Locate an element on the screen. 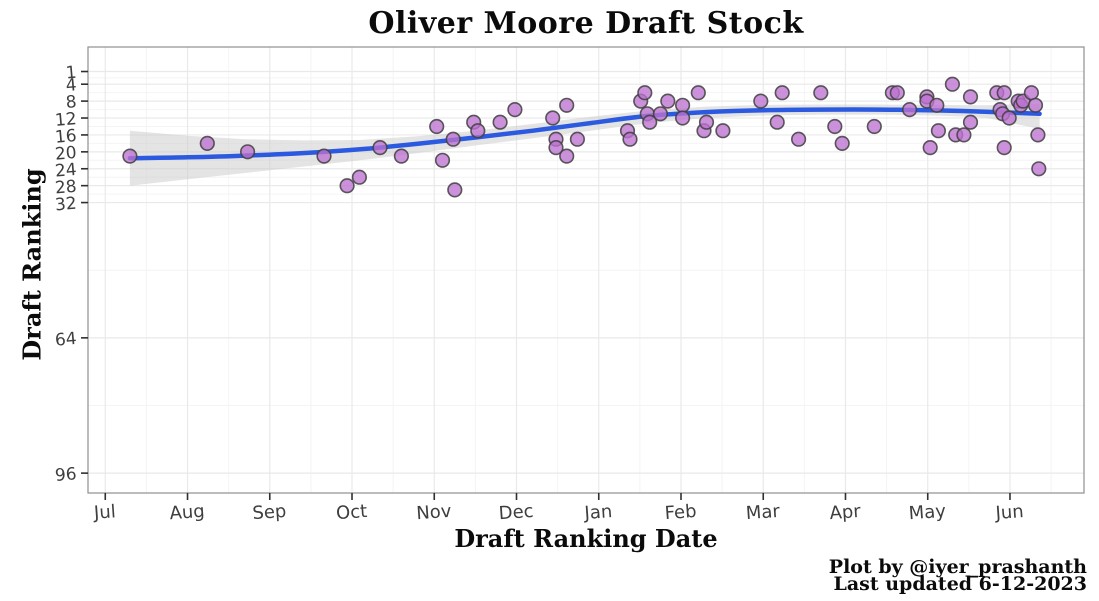  y-tick-label: 8 is located at coordinates (71, 102).